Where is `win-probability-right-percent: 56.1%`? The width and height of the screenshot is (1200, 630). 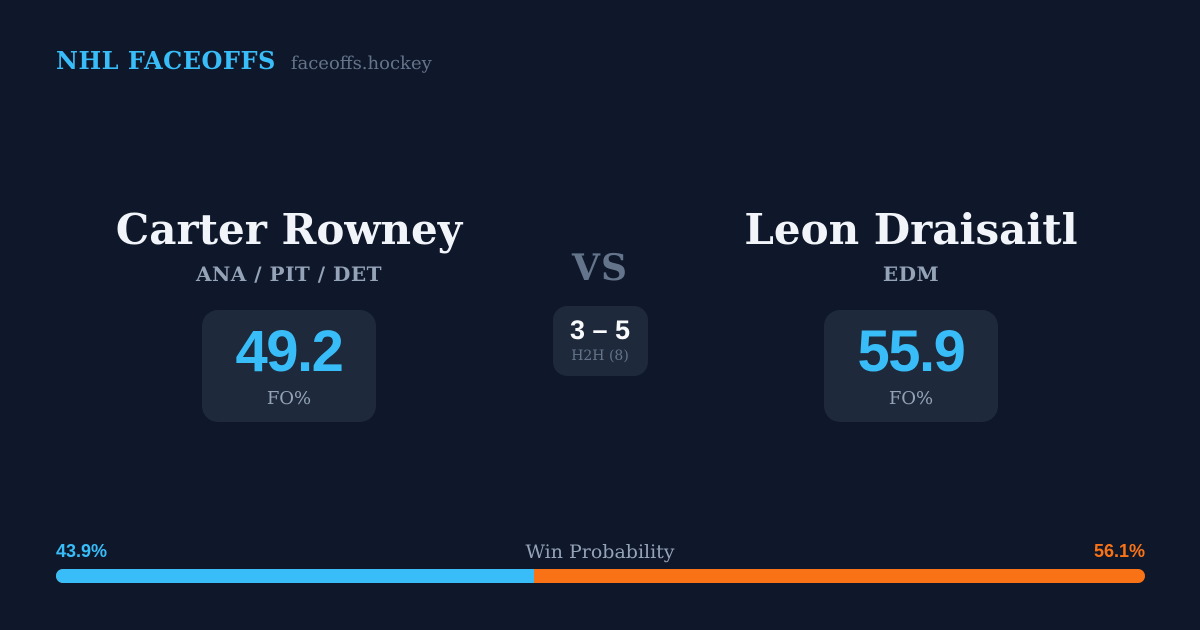
win-probability-right-percent: 56.1% is located at coordinates (1119, 551).